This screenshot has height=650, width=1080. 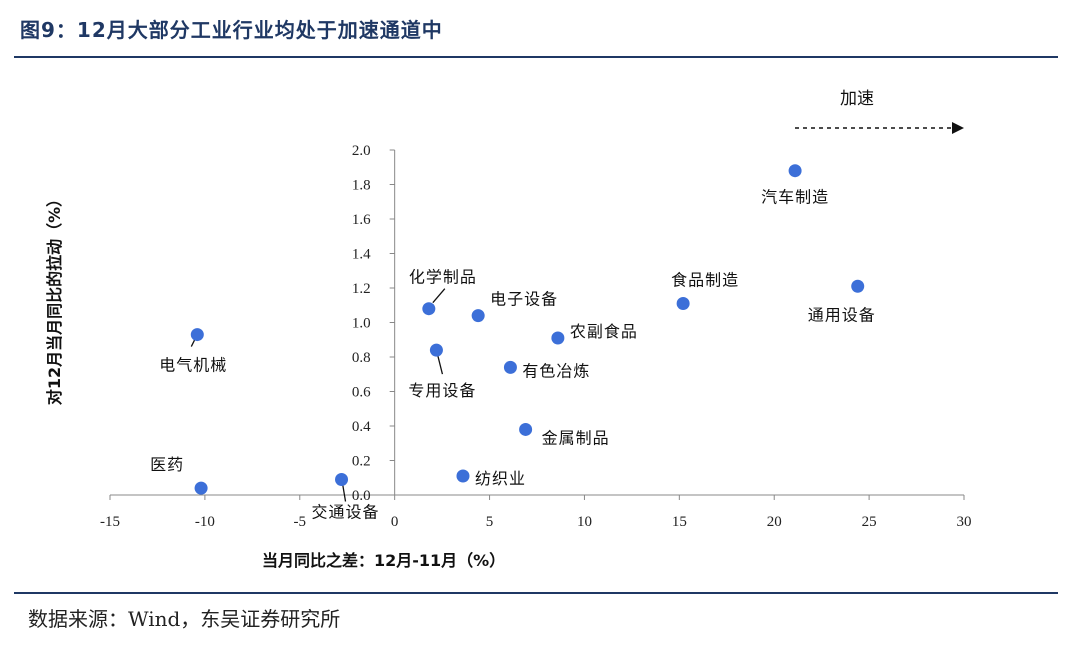 What do you see at coordinates (361, 496) in the screenshot?
I see `y-tick-label: 0.0` at bounding box center [361, 496].